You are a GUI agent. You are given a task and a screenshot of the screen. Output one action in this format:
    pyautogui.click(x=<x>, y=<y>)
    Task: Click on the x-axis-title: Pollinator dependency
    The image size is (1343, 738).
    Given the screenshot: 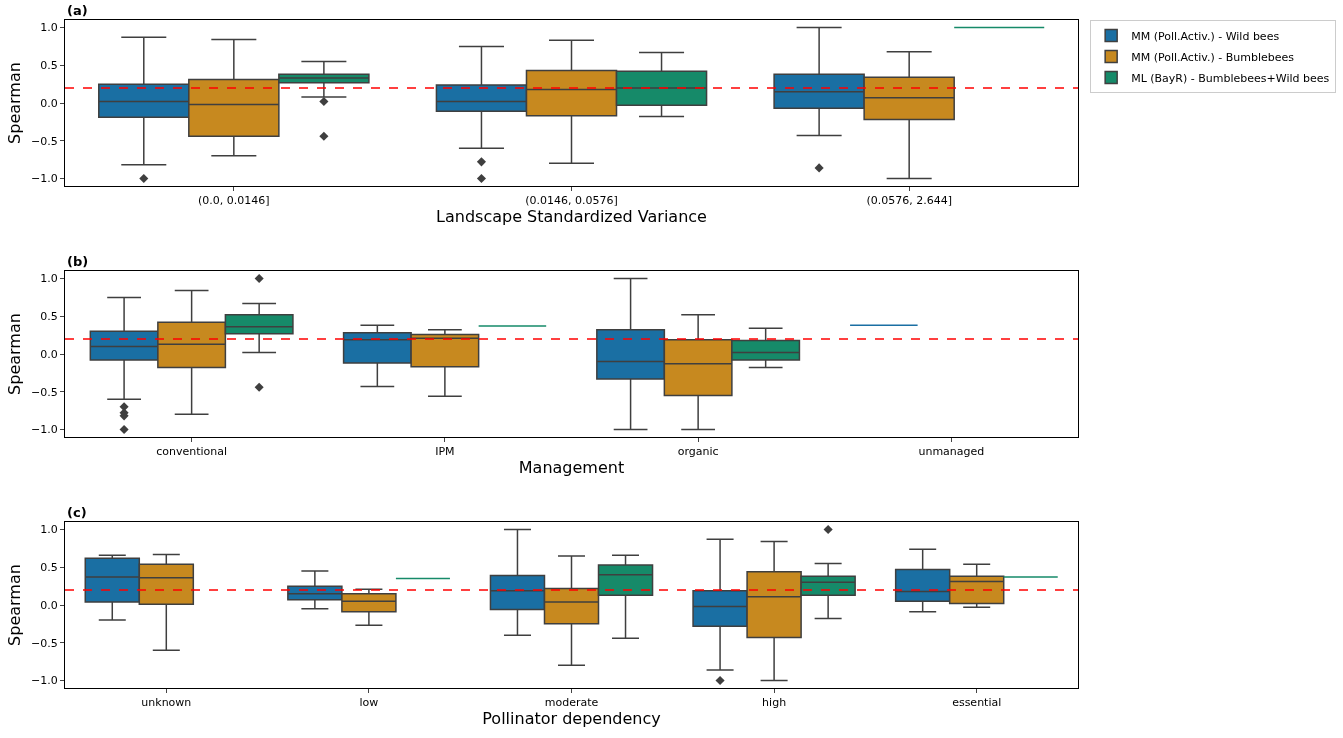 What is the action you would take?
    pyautogui.click(x=571, y=719)
    